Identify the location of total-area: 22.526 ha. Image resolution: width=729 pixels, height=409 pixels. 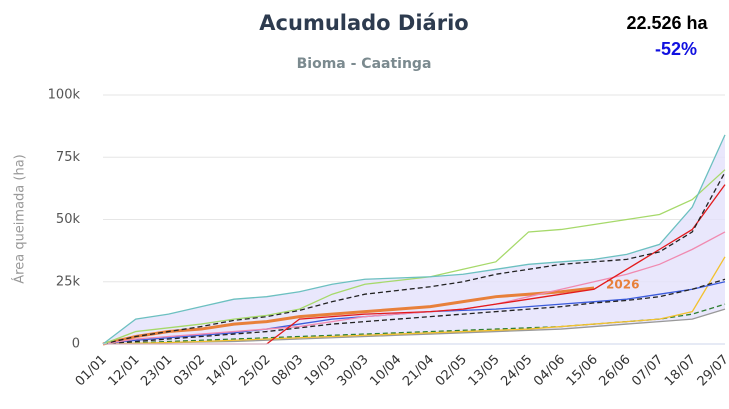
(667, 23).